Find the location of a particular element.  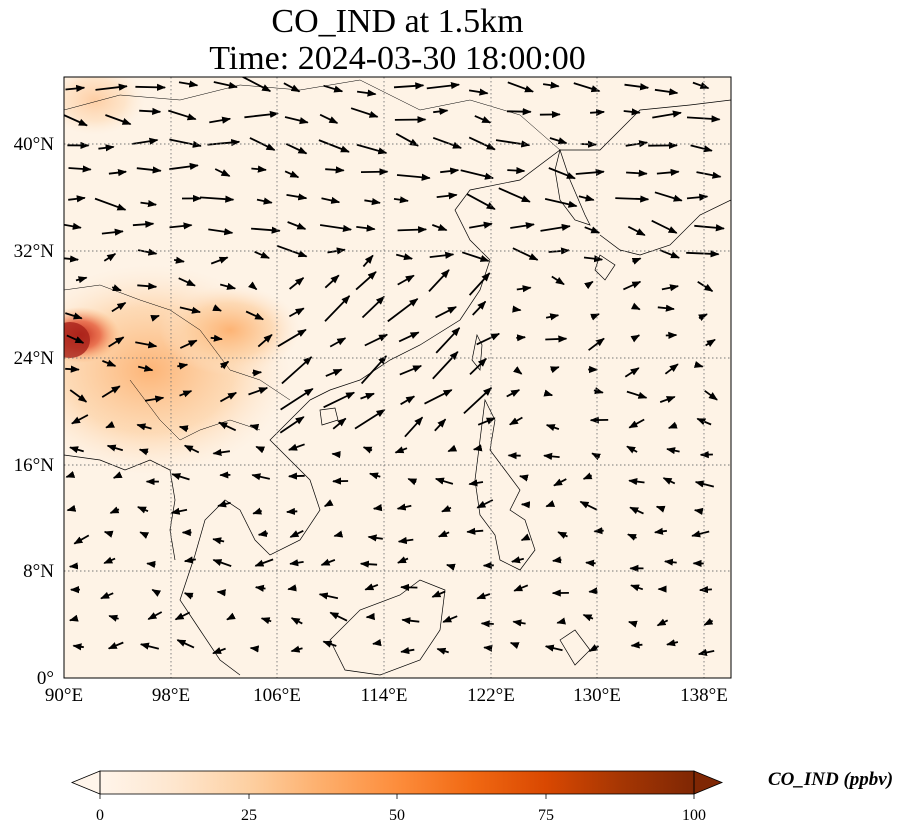

x-tick-label: 90°E is located at coordinates (64, 695).